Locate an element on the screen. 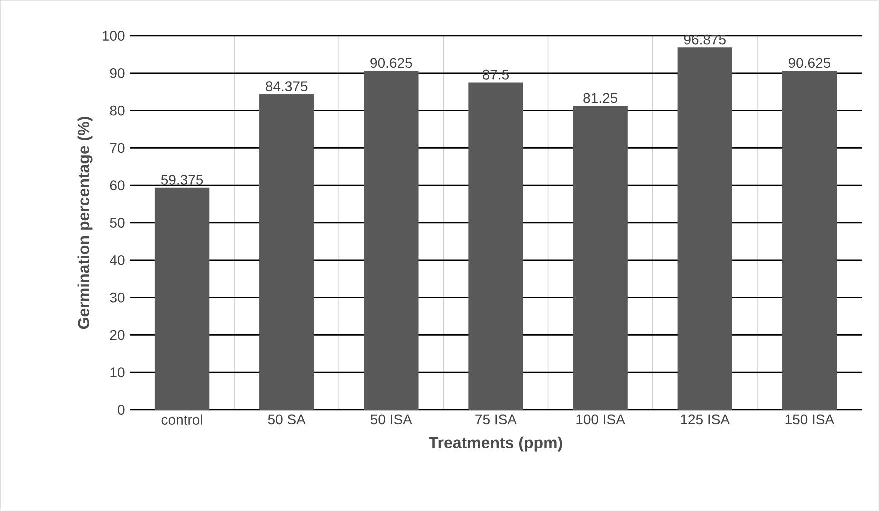 The height and width of the screenshot is (511, 879). data-label: 59.375 is located at coordinates (182, 180).